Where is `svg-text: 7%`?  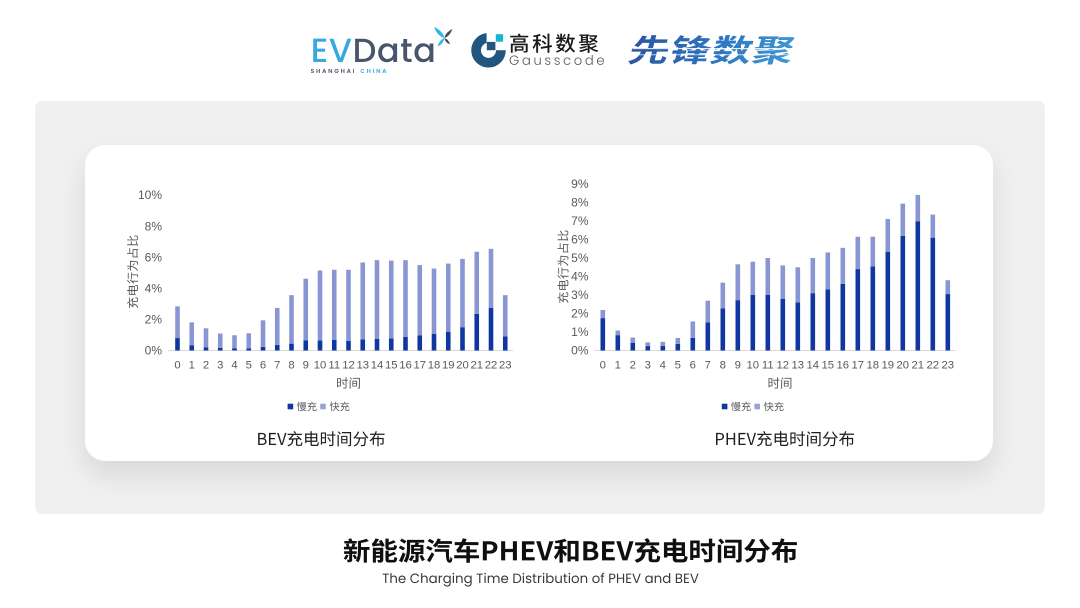 svg-text: 7% is located at coordinates (580, 221).